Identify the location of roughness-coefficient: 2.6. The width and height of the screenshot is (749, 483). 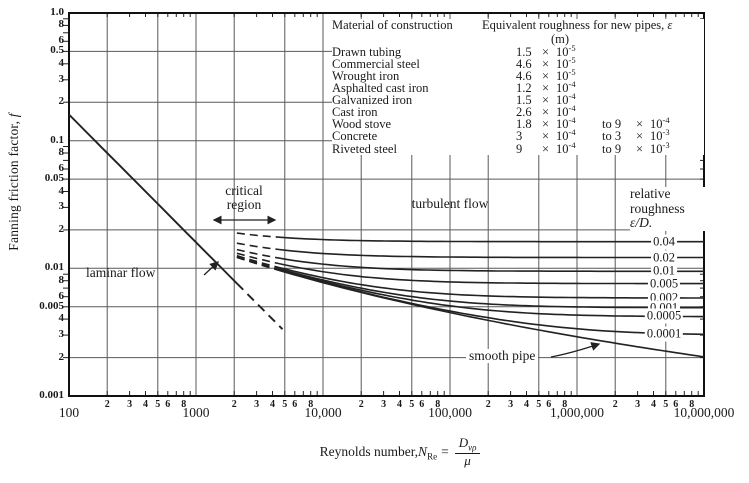
(524, 112).